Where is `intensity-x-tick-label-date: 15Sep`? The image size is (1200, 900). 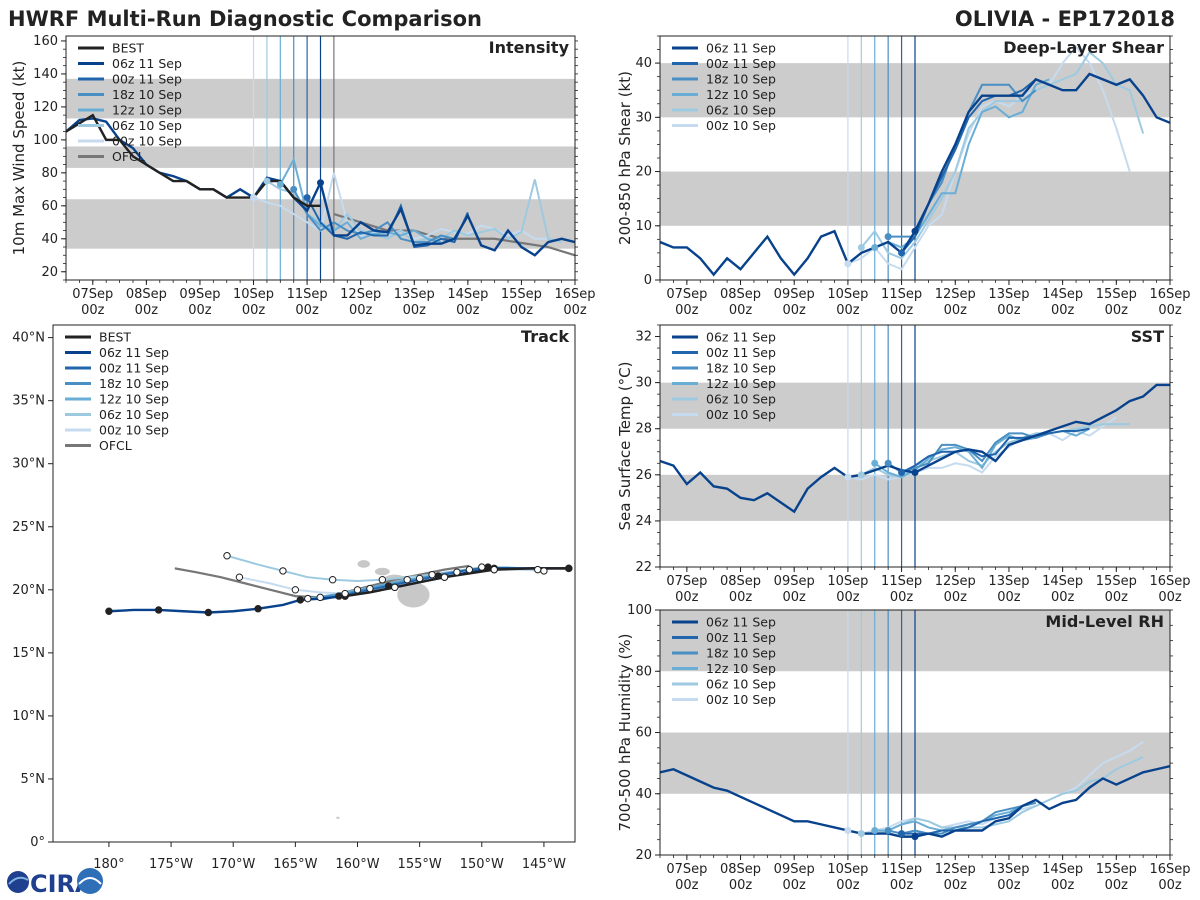 intensity-x-tick-label-date: 15Sep is located at coordinates (521, 294).